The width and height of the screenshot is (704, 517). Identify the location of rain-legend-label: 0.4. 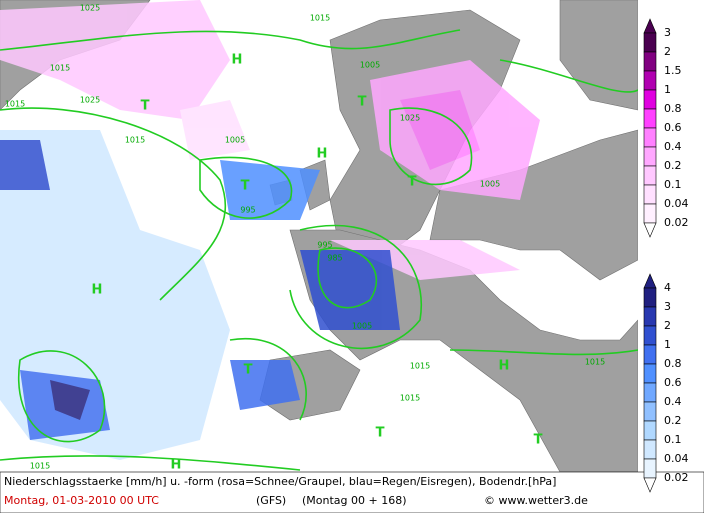
(673, 401).